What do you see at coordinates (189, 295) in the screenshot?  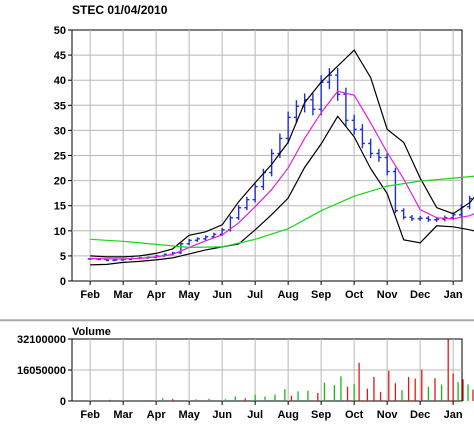 I see `price-xtick-label: May` at bounding box center [189, 295].